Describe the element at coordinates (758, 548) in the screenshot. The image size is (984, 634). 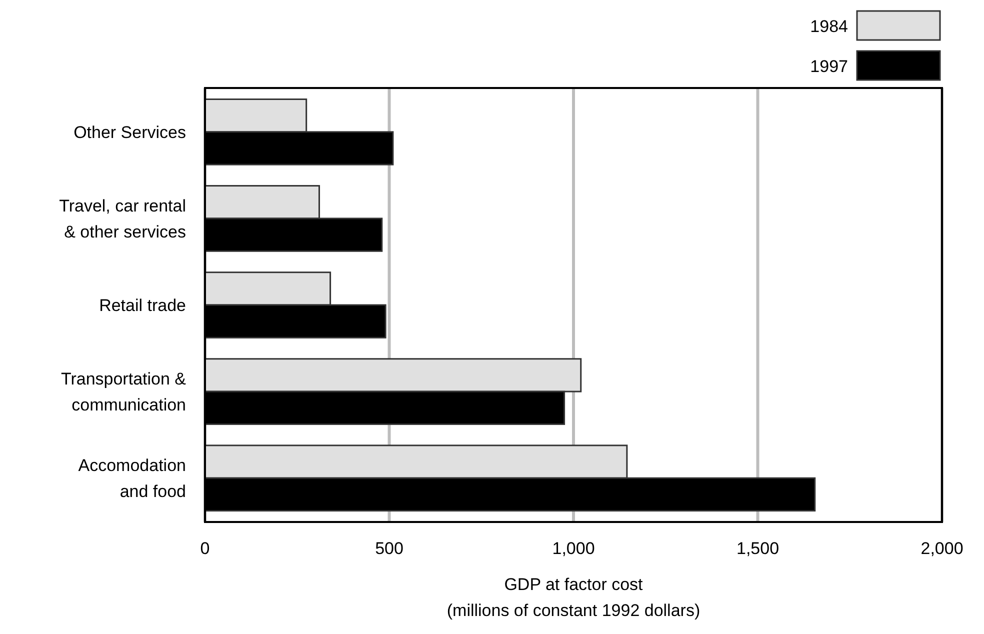
I see `x-tick-label: 1,500` at that location.